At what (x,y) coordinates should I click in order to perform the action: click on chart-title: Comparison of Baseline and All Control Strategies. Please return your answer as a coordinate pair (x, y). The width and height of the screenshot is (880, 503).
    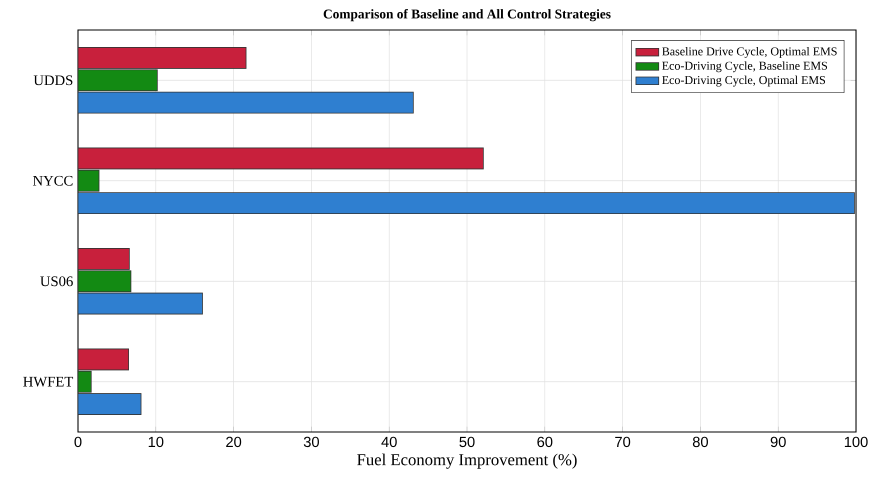
    Looking at the image, I should click on (467, 15).